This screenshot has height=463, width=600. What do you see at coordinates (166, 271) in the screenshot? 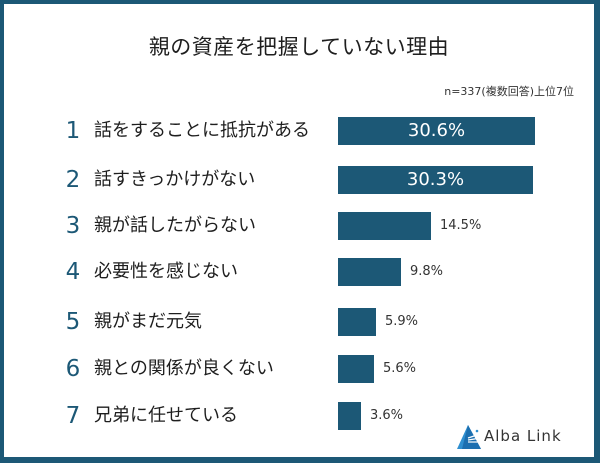
I see `reason-label: 必要性を感じない` at bounding box center [166, 271].